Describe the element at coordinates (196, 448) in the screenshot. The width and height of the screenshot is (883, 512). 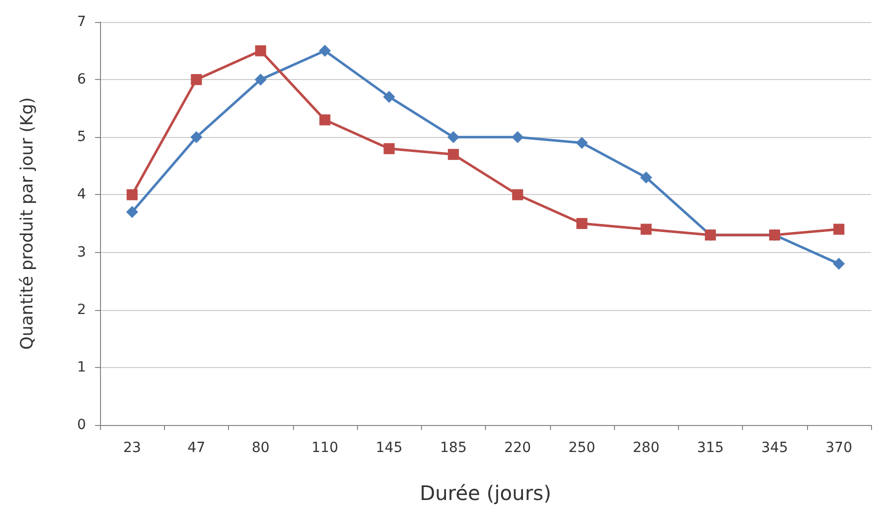
I see `x-tick-label: 47` at that location.